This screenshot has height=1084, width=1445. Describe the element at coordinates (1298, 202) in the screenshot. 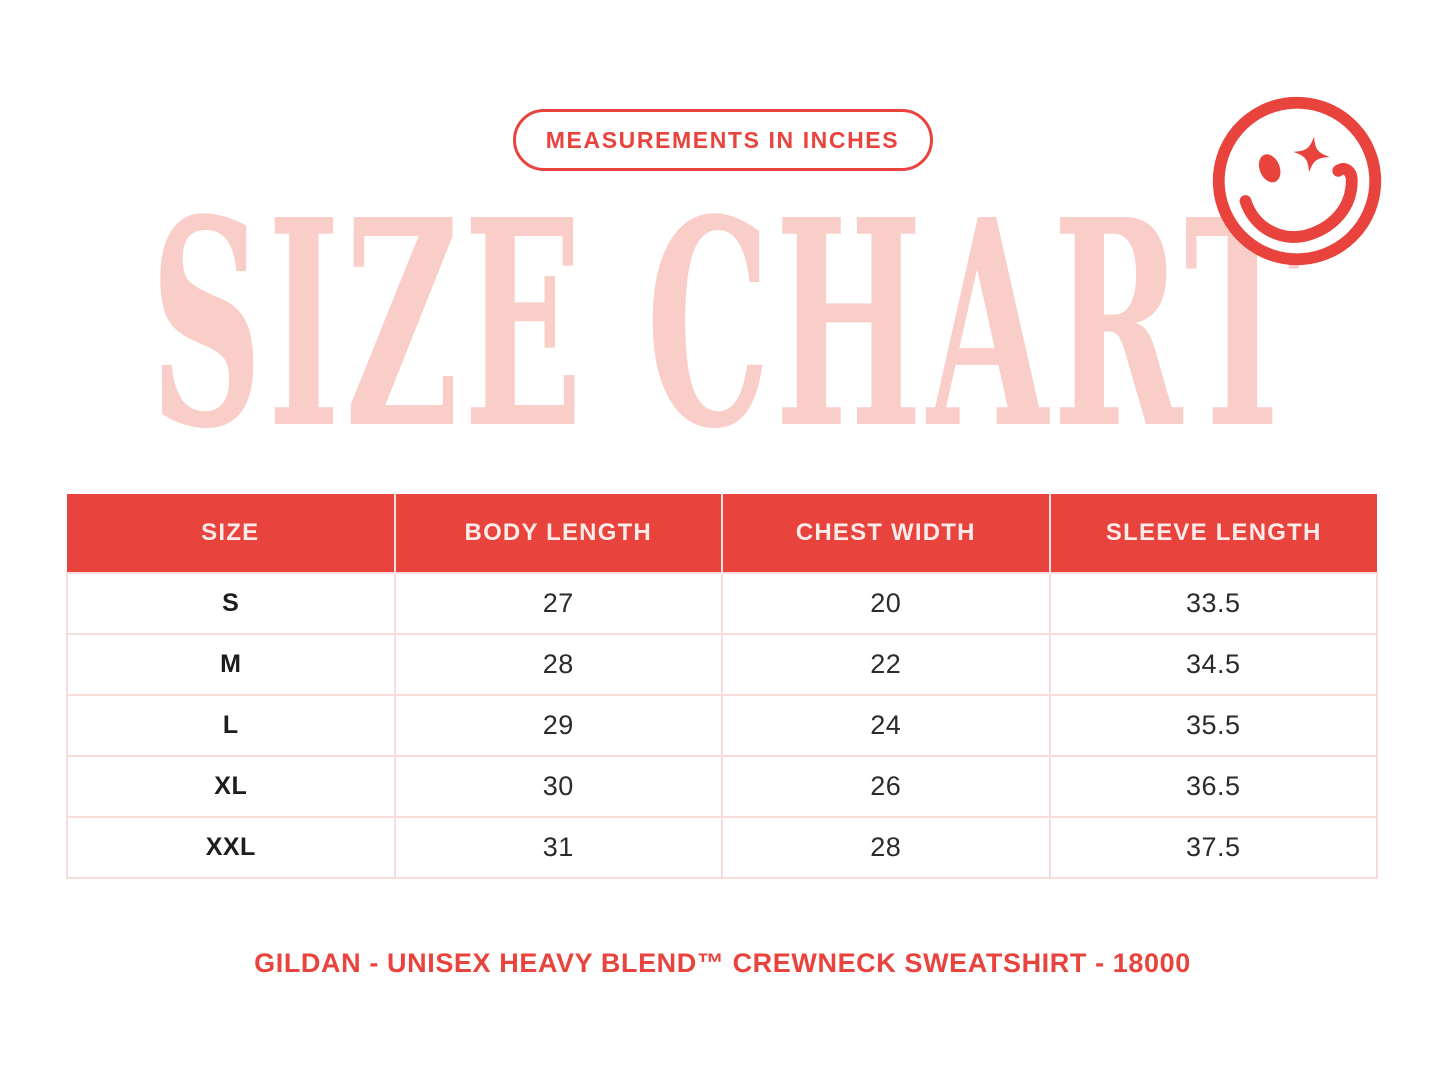

I see `smile-mouth` at that location.